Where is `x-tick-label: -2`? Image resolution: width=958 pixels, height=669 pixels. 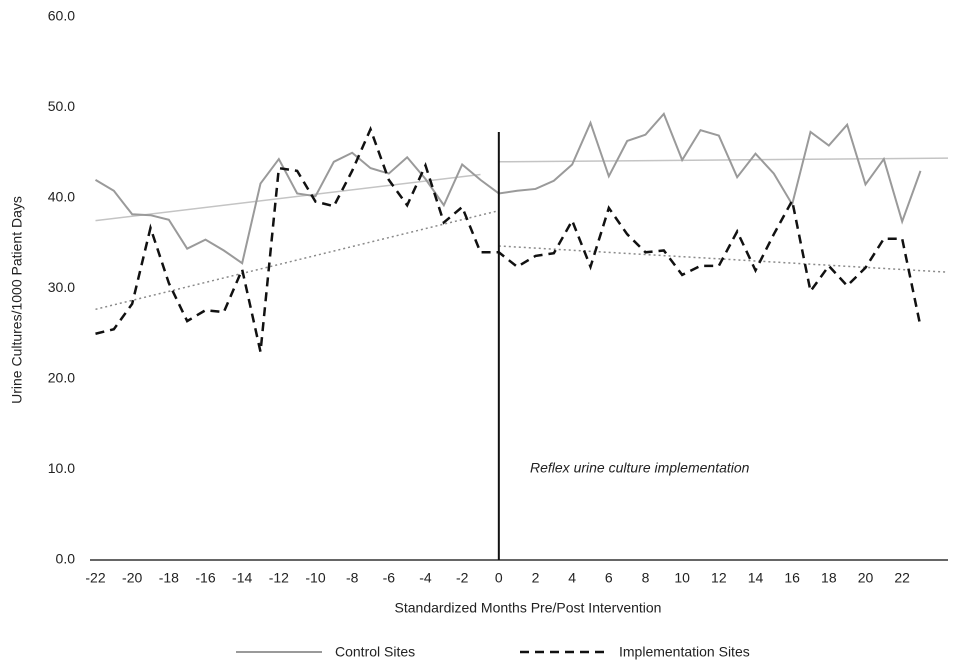
x-tick-label: -2 is located at coordinates (462, 578).